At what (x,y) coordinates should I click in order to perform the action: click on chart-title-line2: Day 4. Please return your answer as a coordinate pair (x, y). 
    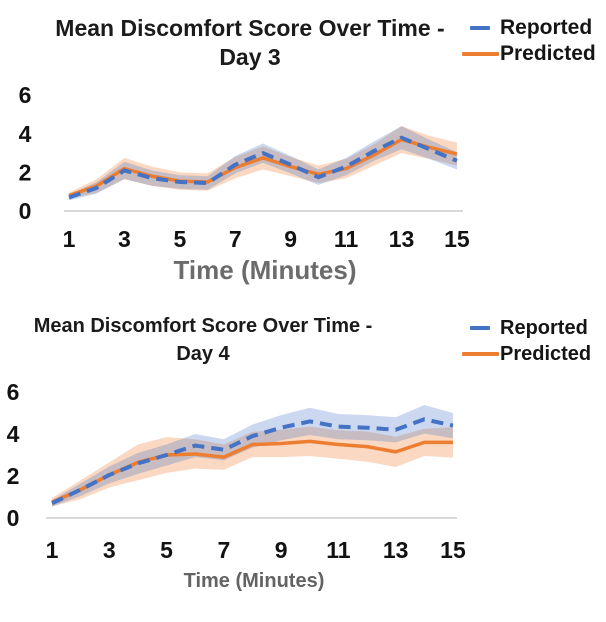
    Looking at the image, I should click on (203, 354).